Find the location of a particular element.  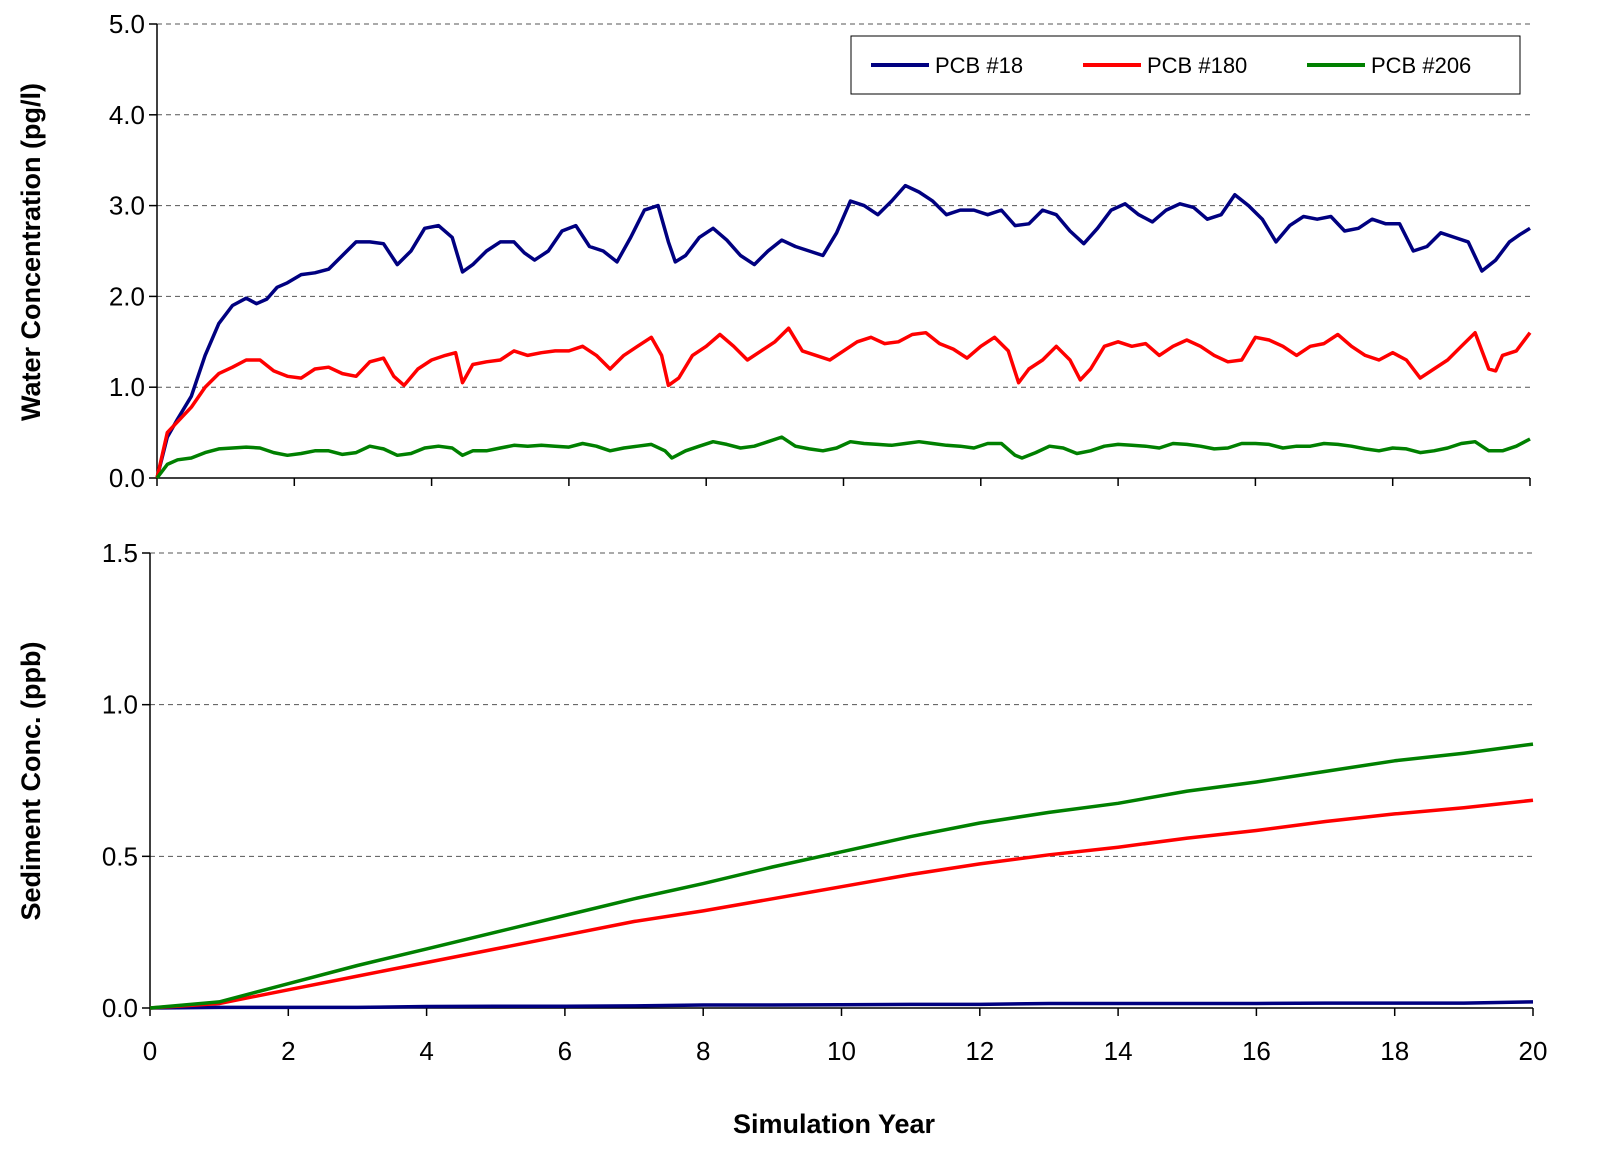

bot-x-tick-label: 0 is located at coordinates (150, 1051).